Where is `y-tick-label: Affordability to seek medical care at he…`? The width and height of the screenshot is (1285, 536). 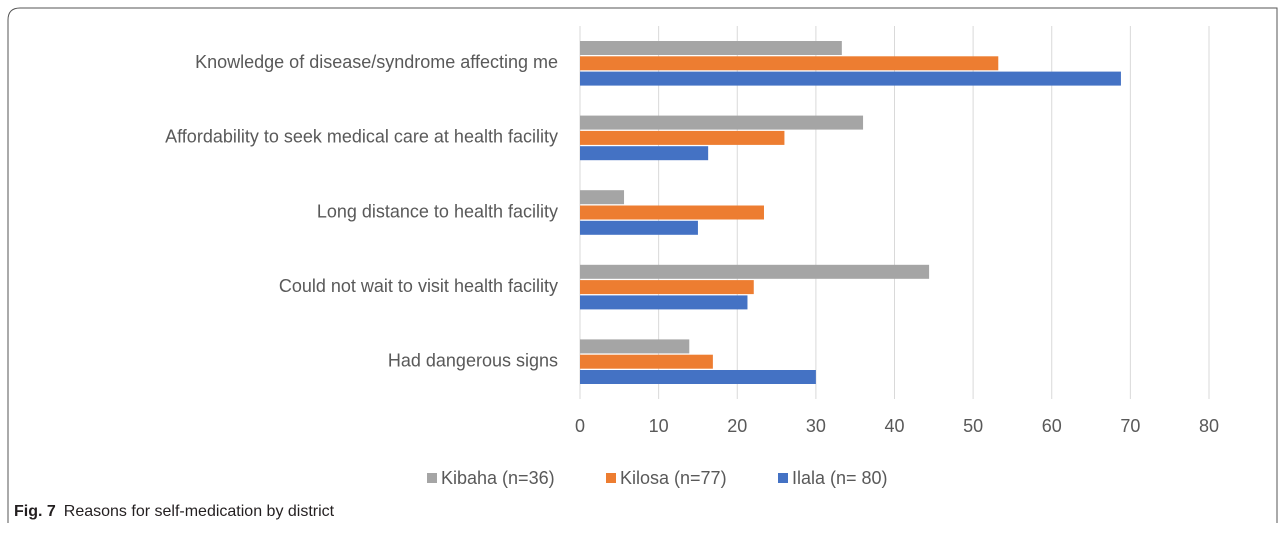
y-tick-label: Affordability to seek medical care at he… is located at coordinates (361, 137).